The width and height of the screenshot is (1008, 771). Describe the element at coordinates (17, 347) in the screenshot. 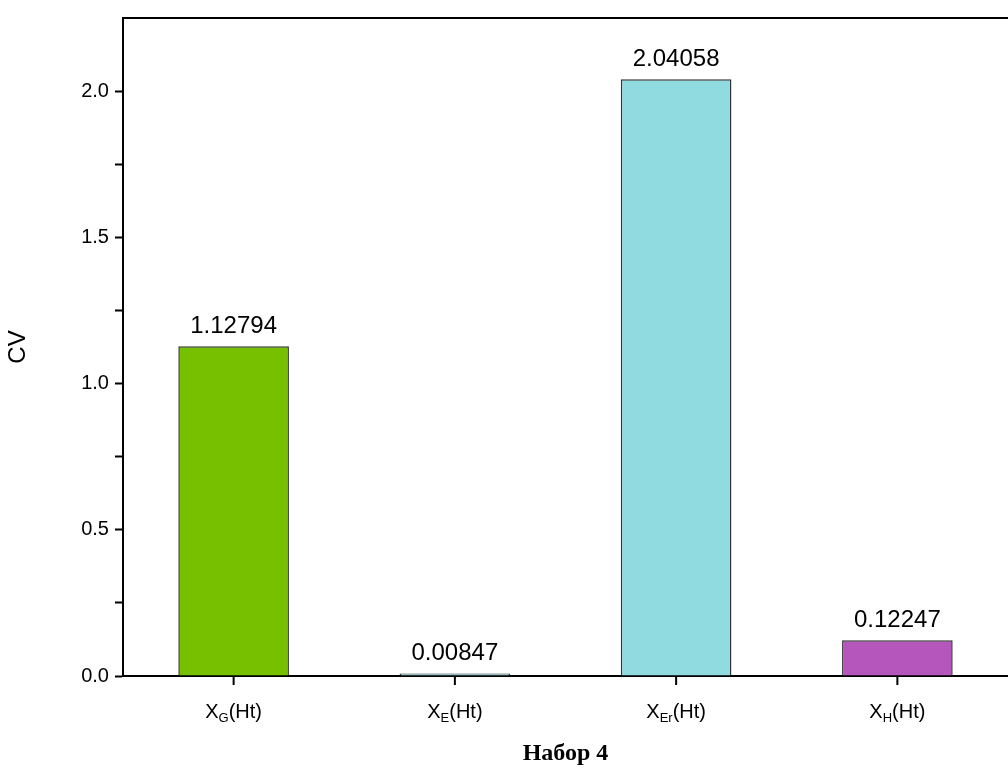

I see `y-axis-title: CV` at that location.